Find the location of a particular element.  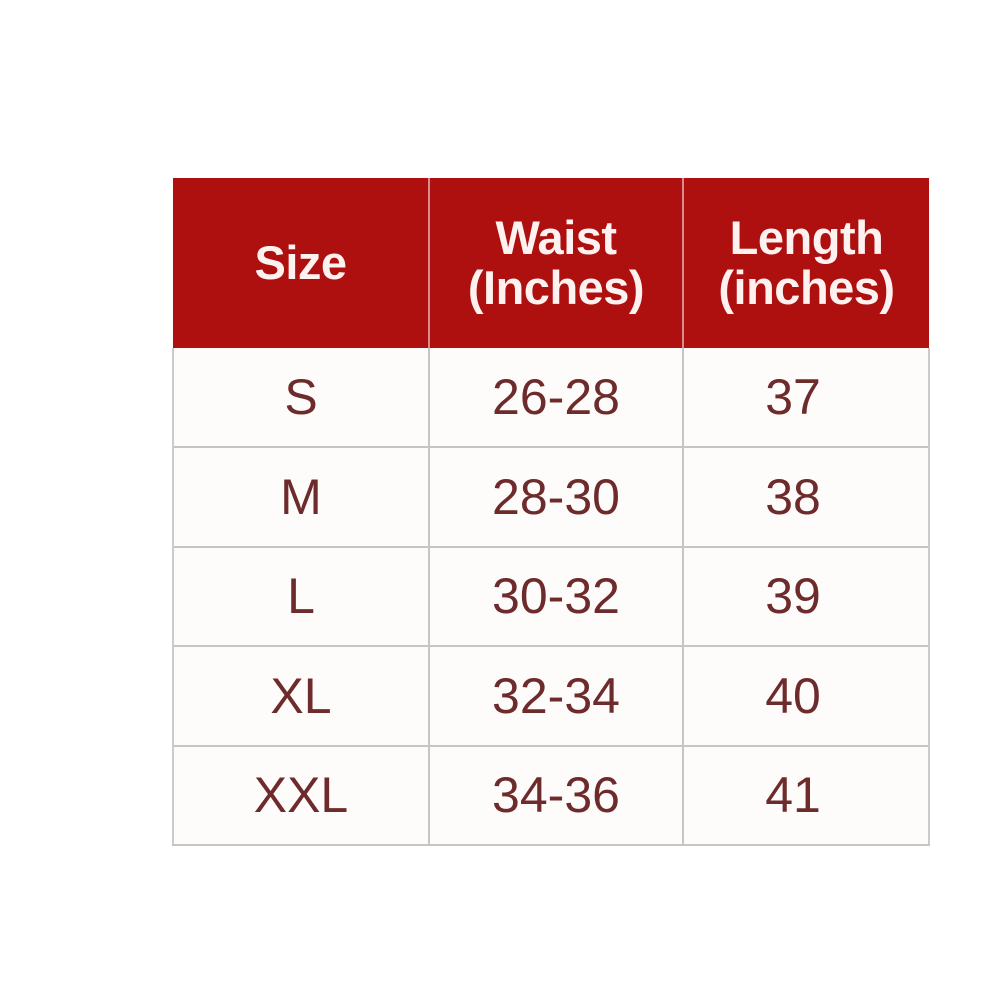

header-row: Size Waist (Inches) Length (inches) is located at coordinates (551, 263).